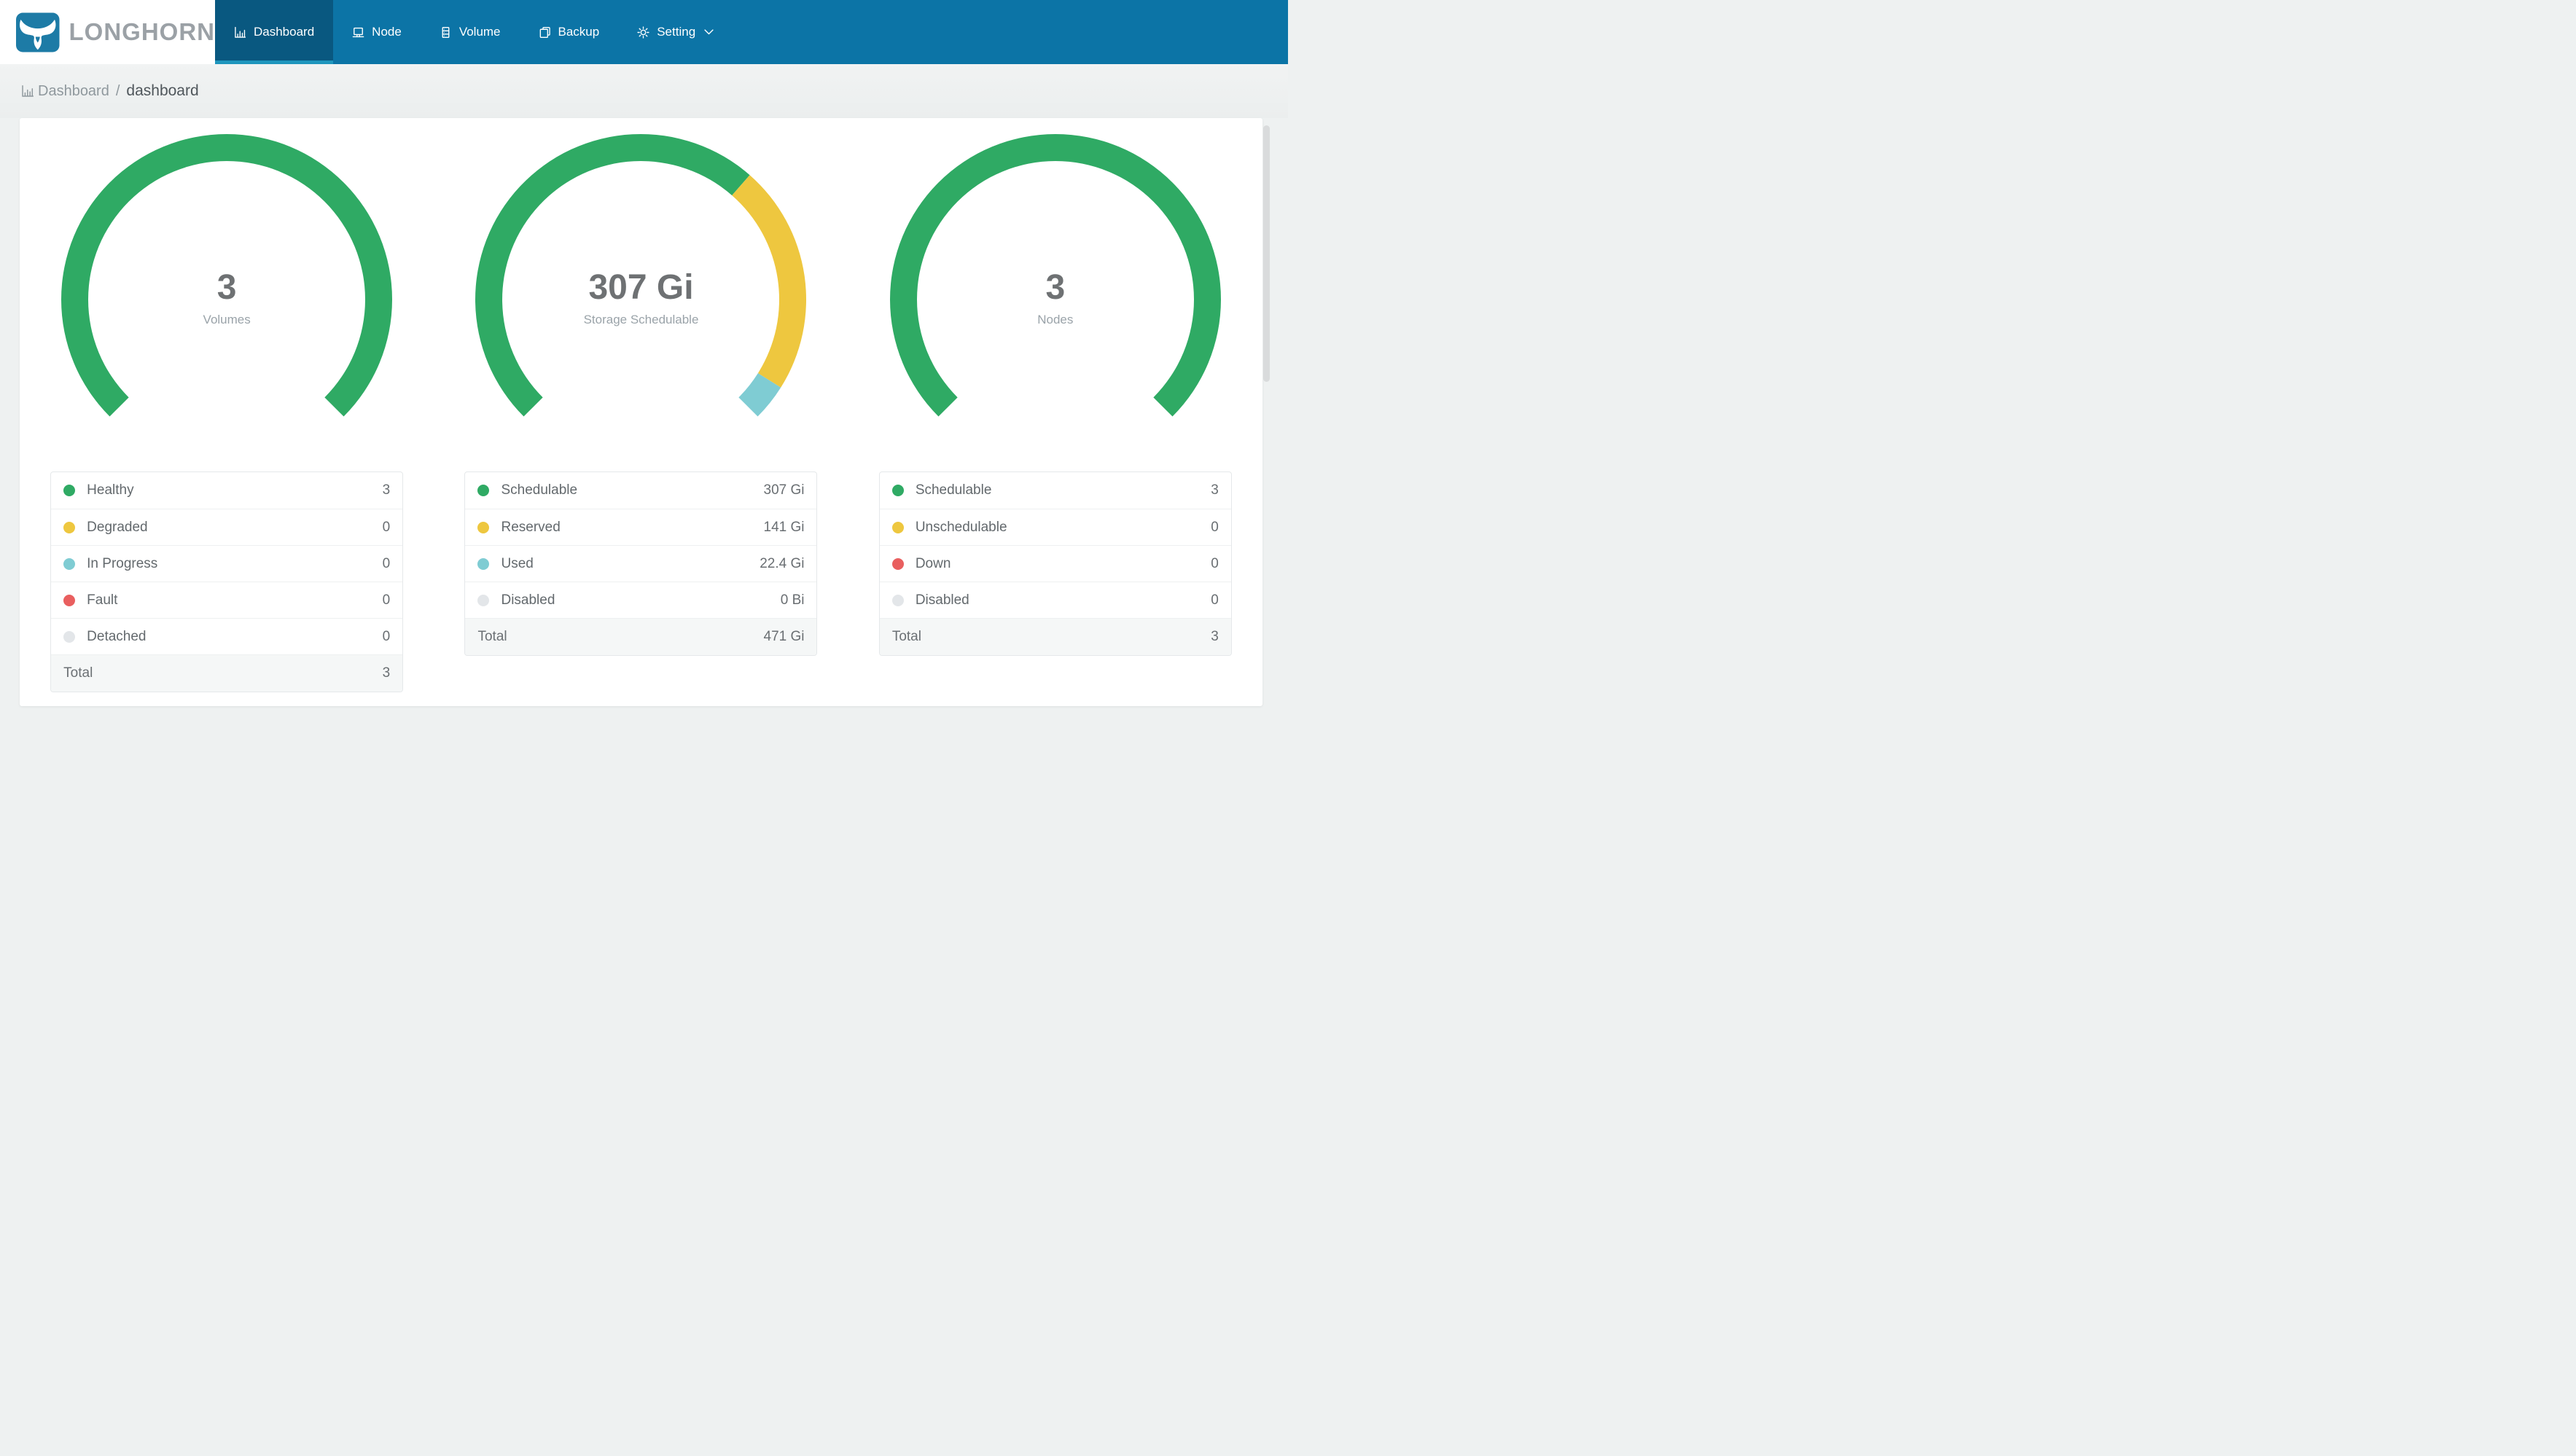  Describe the element at coordinates (1055, 600) in the screenshot. I see `legend-row: Disabled 0` at that location.